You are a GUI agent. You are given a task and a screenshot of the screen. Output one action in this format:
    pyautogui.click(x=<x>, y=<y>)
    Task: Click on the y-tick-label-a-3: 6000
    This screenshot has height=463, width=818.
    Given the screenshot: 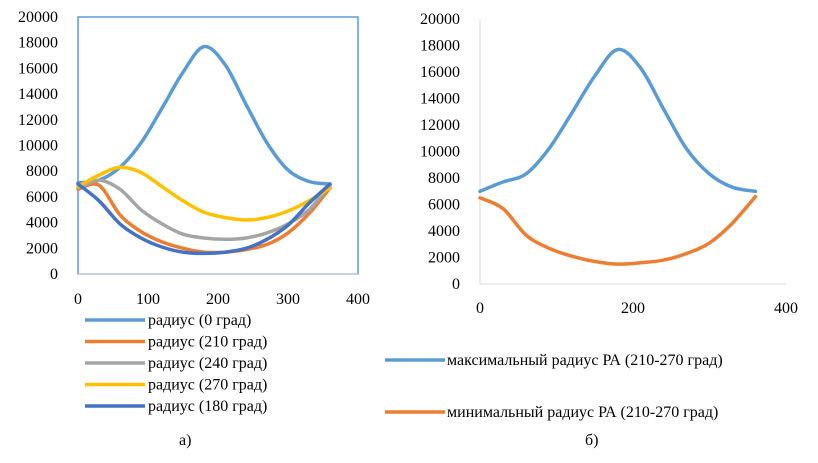 What is the action you would take?
    pyautogui.click(x=42, y=197)
    